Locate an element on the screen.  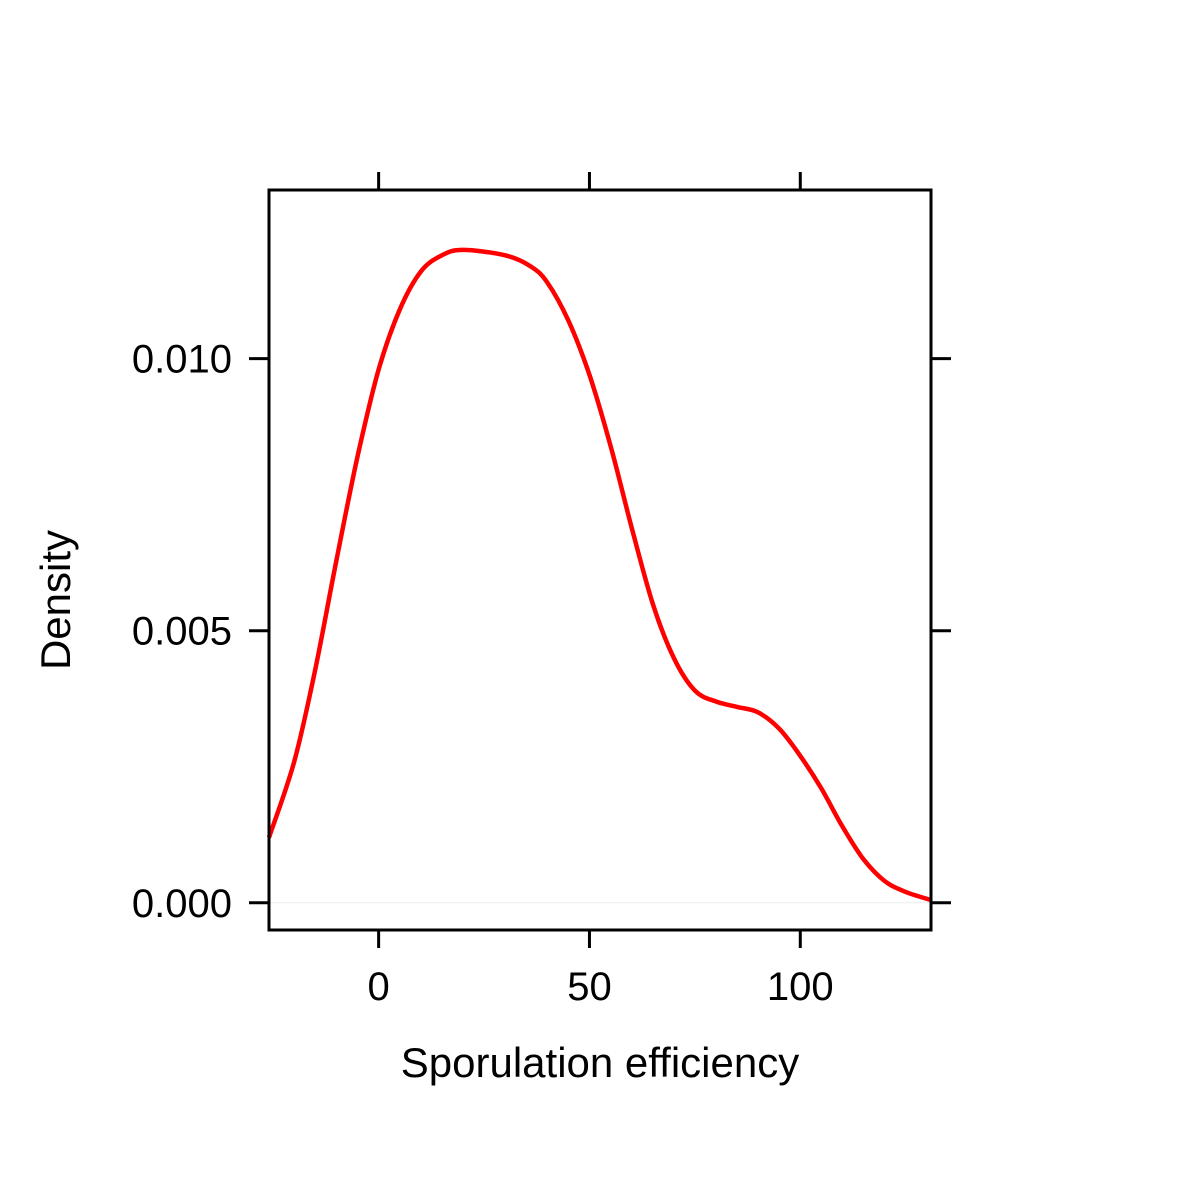
x-tick-label: 50 is located at coordinates (589, 987).